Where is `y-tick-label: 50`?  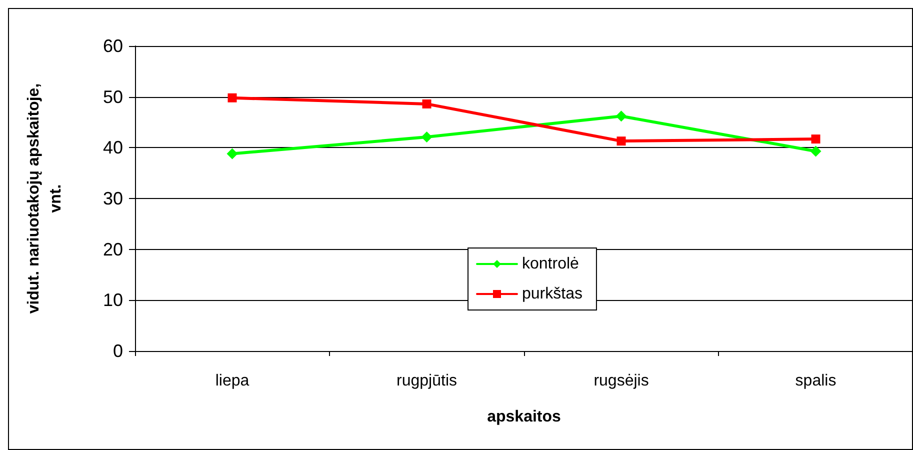
y-tick-label: 50 is located at coordinates (112, 96).